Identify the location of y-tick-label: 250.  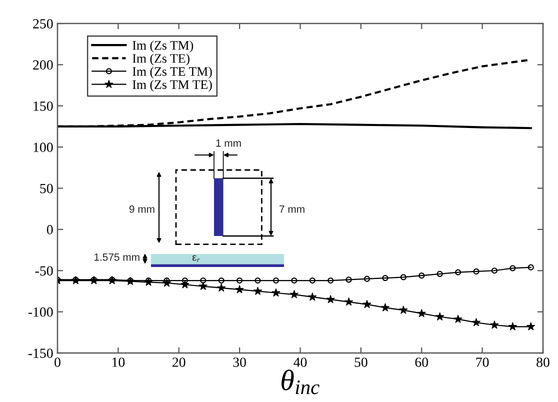
(43, 23).